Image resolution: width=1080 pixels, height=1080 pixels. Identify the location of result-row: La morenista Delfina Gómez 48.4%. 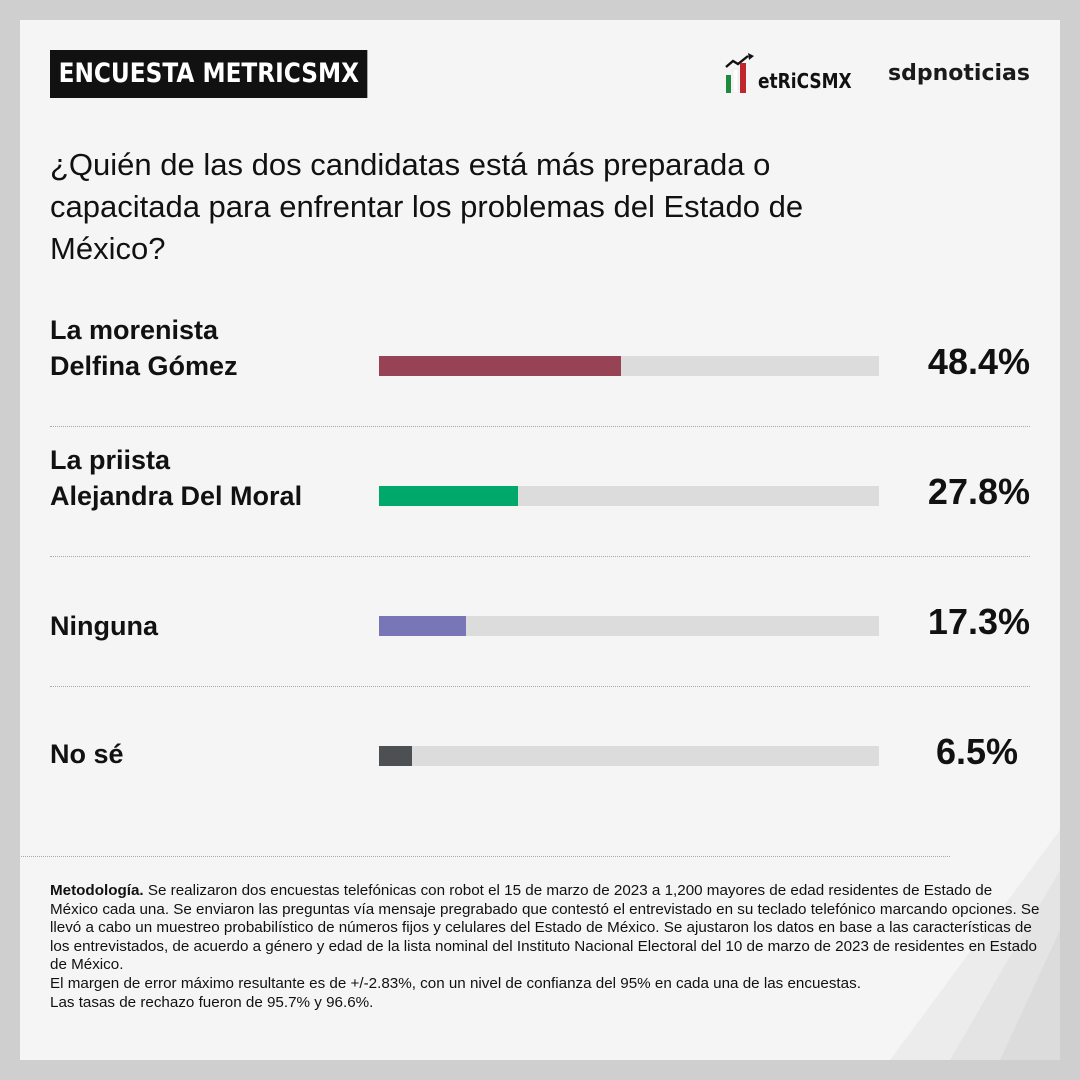
(540, 377).